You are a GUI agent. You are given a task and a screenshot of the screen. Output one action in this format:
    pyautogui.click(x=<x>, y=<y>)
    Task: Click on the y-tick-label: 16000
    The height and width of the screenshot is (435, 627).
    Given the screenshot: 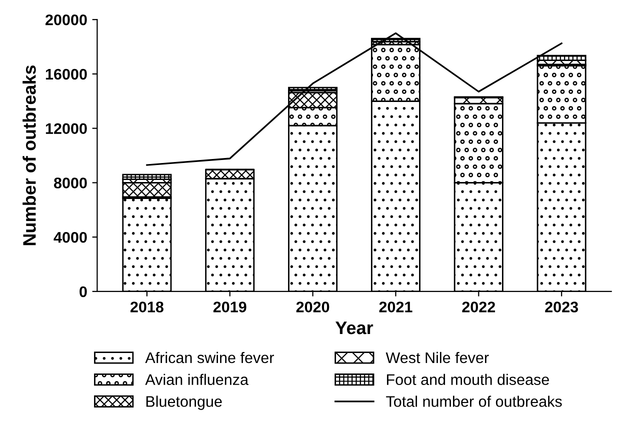 What is the action you would take?
    pyautogui.click(x=66, y=74)
    